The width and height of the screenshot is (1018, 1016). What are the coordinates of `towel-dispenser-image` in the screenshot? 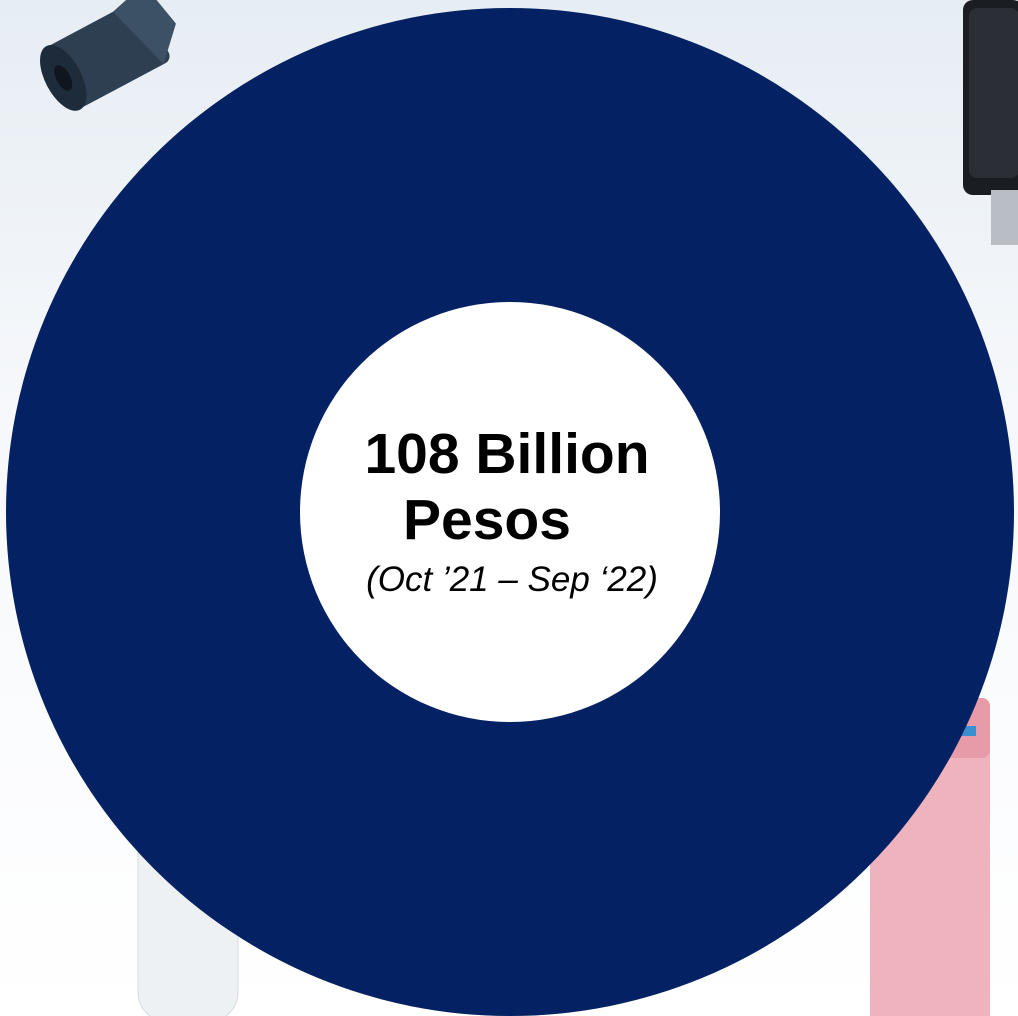 It's located at (990, 122).